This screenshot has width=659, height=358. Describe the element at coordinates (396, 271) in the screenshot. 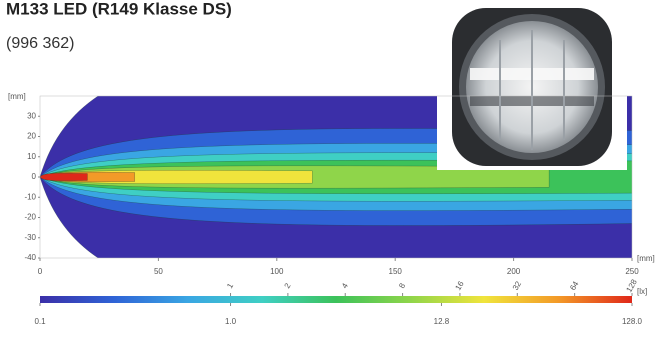

I see `x-tick-label: 150` at that location.